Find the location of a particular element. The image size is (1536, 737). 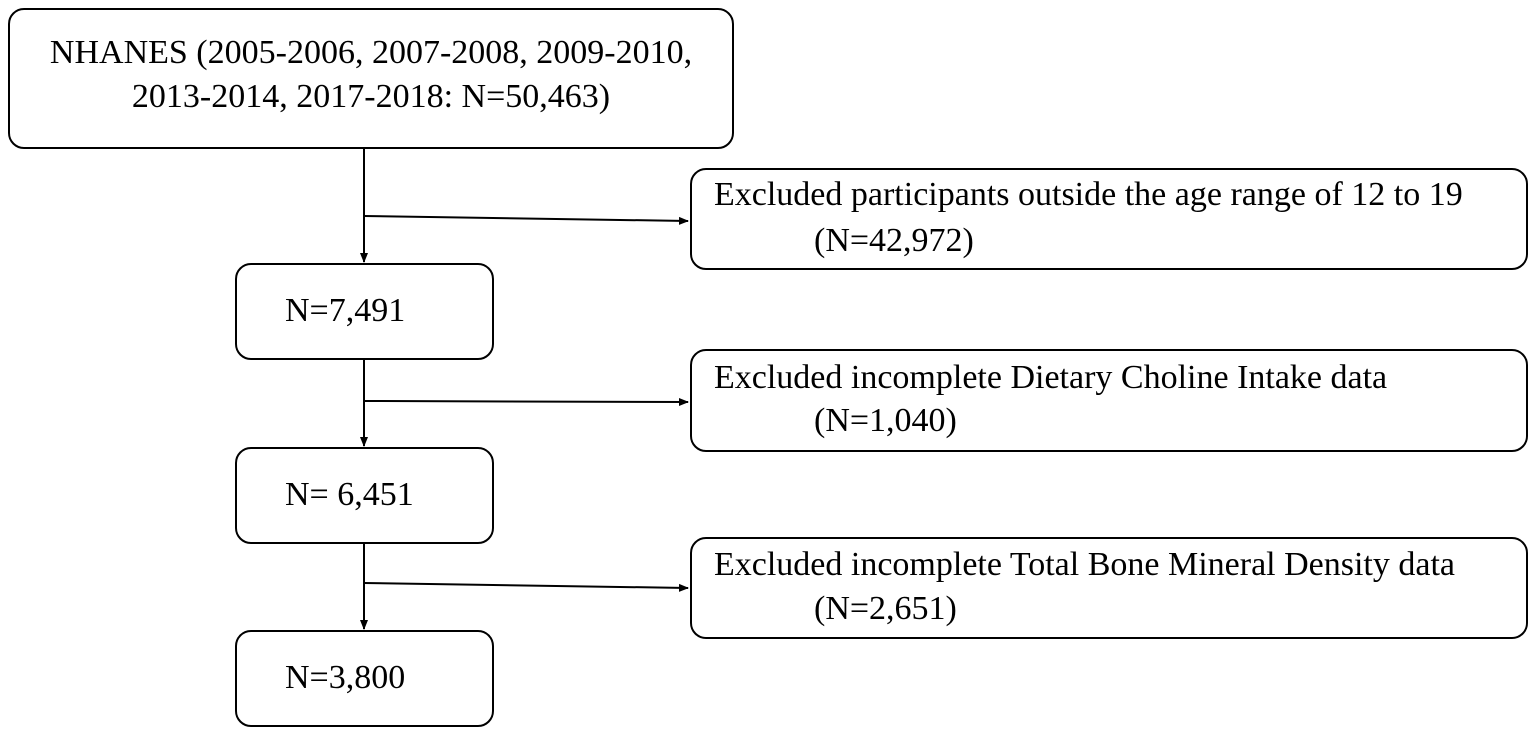

step-box-1-label: N=7,491 is located at coordinates (345, 310).